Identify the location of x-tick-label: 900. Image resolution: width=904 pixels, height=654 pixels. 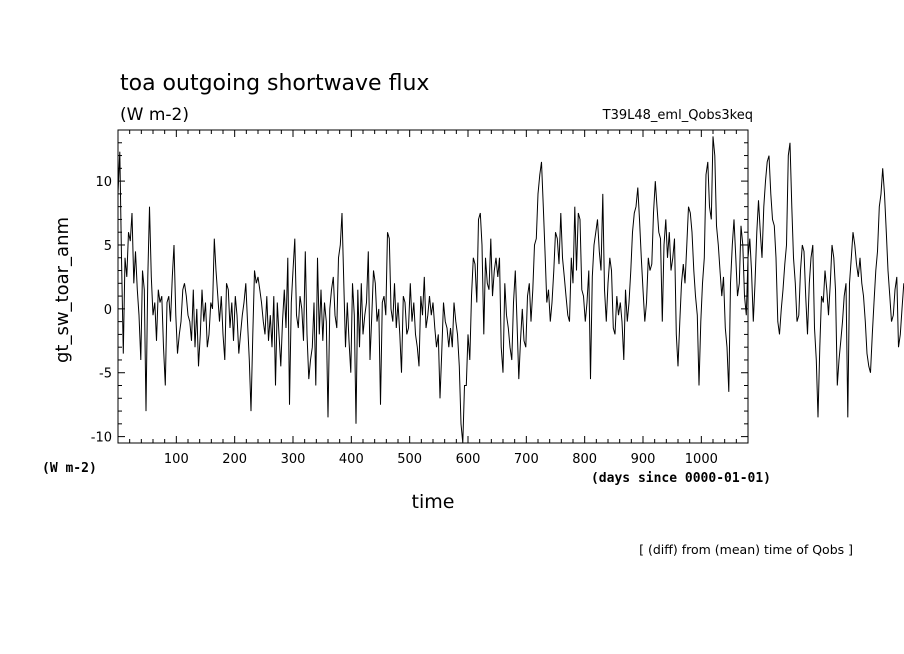
(643, 459).